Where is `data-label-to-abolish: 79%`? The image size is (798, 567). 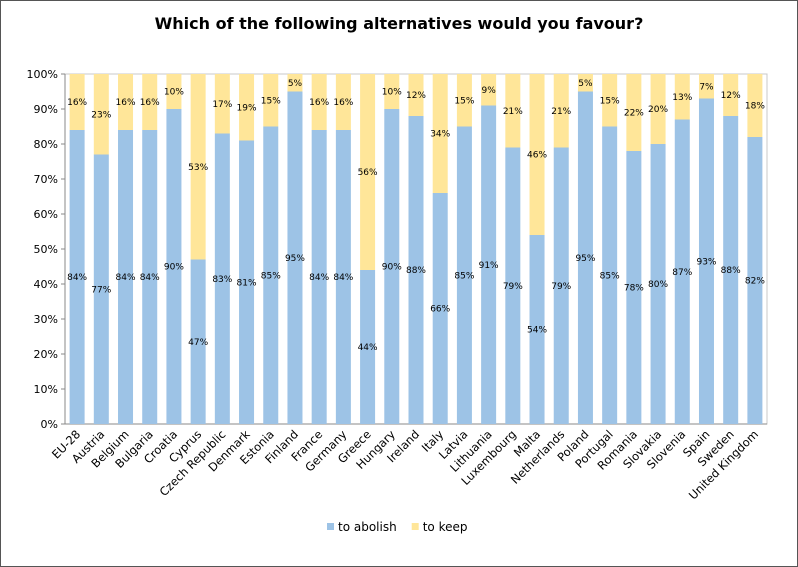 data-label-to-abolish: 79% is located at coordinates (561, 287).